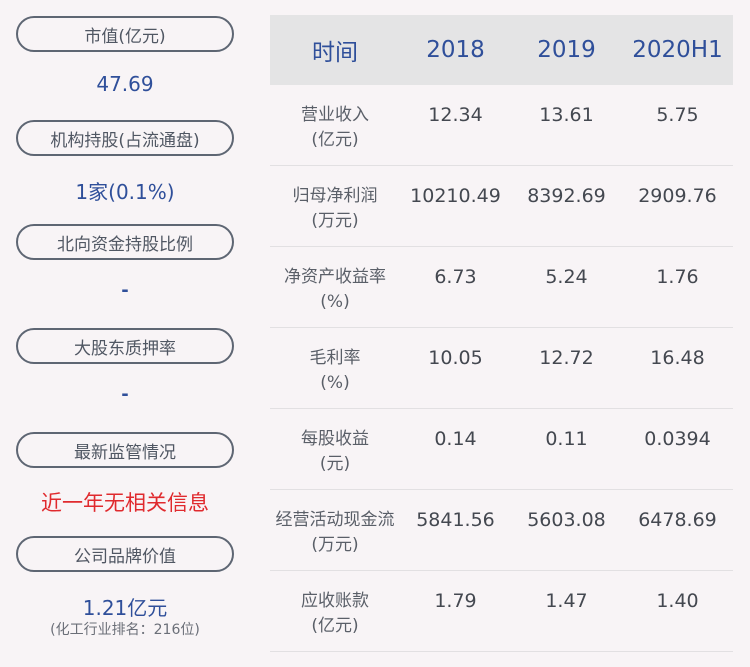 The width and height of the screenshot is (750, 667). What do you see at coordinates (455, 115) in the screenshot?
I see `cell-value: 12.34` at bounding box center [455, 115].